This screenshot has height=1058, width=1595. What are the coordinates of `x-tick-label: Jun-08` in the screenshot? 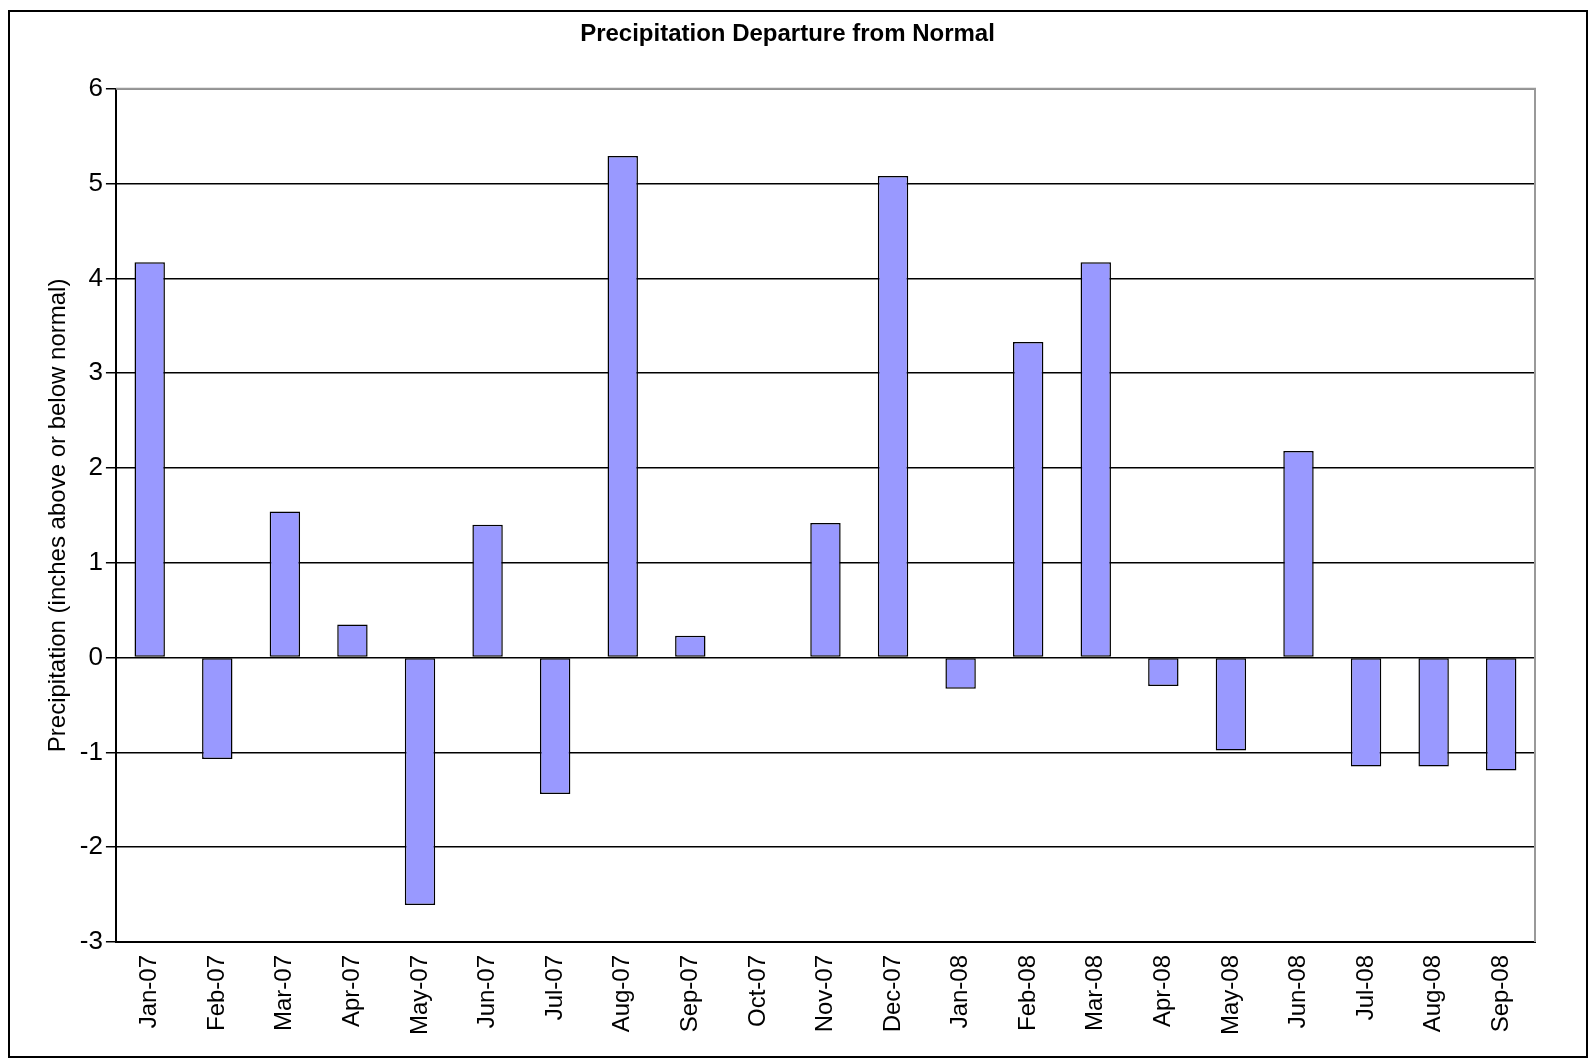 It's located at (1297, 991).